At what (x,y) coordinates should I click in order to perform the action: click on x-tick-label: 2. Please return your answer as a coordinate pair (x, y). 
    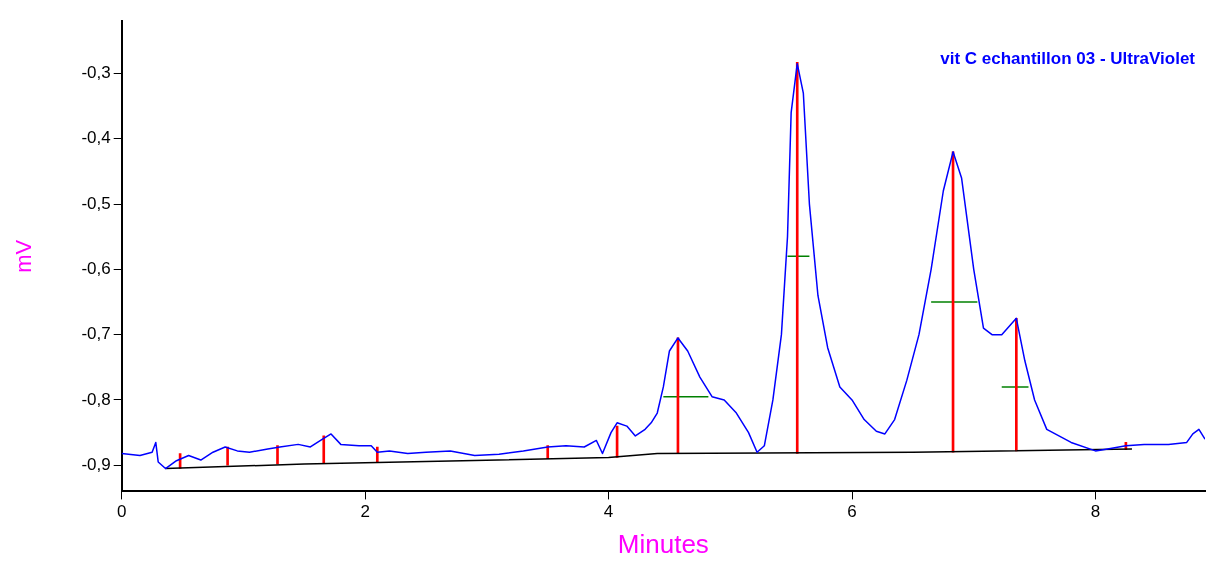
    Looking at the image, I should click on (365, 512).